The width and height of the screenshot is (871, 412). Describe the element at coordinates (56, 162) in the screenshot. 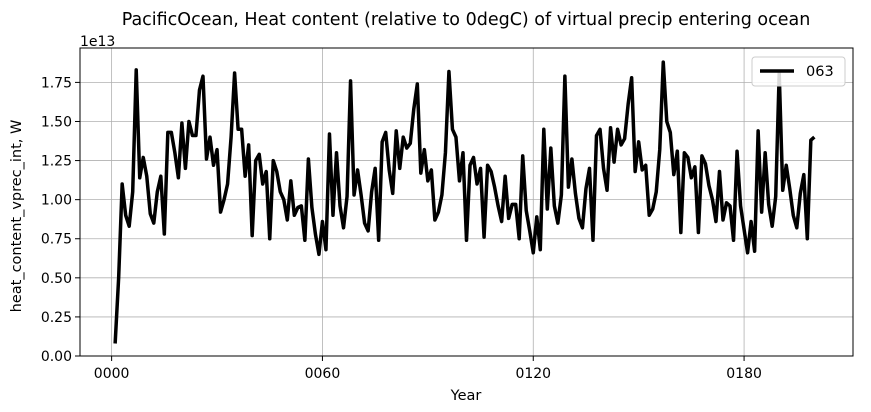

I see `y-tick-label: 1.25` at that location.